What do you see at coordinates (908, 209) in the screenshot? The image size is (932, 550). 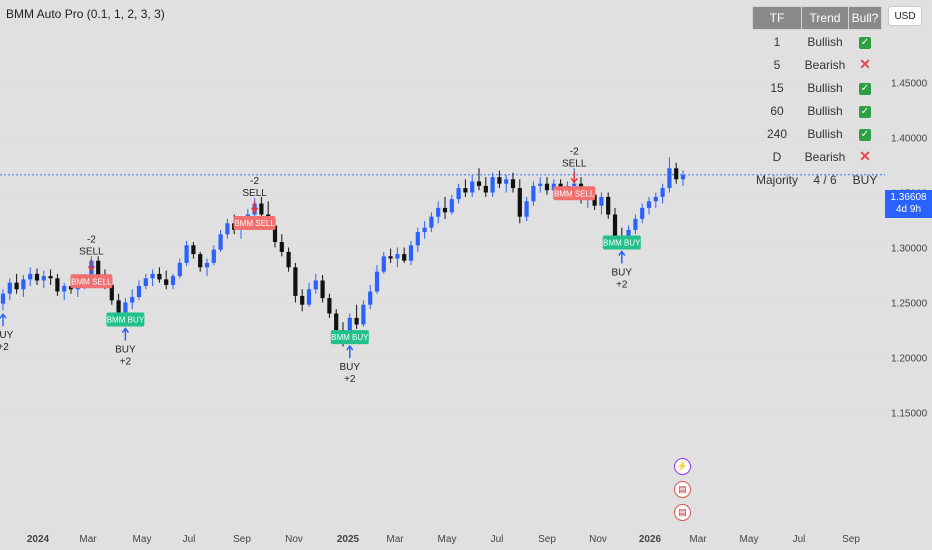 I see `bar-countdown: 4d 9h` at bounding box center [908, 209].